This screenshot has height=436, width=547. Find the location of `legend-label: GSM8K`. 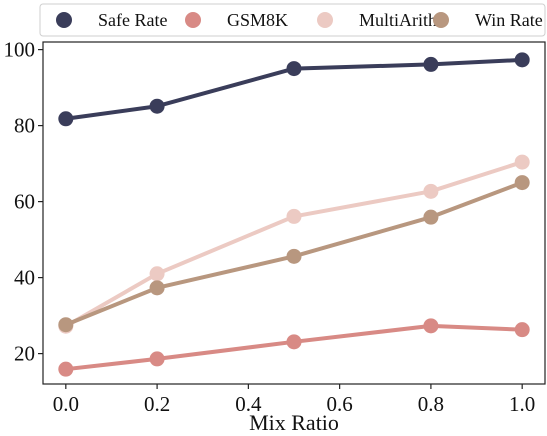

legend-label: GSM8K is located at coordinates (257, 20).